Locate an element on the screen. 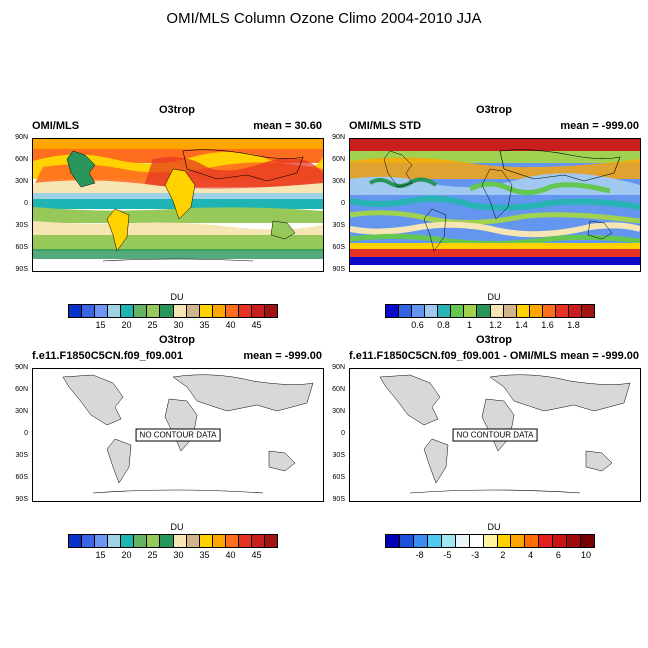 The height and width of the screenshot is (648, 648). colorbar-tick-label: 2 is located at coordinates (503, 555).